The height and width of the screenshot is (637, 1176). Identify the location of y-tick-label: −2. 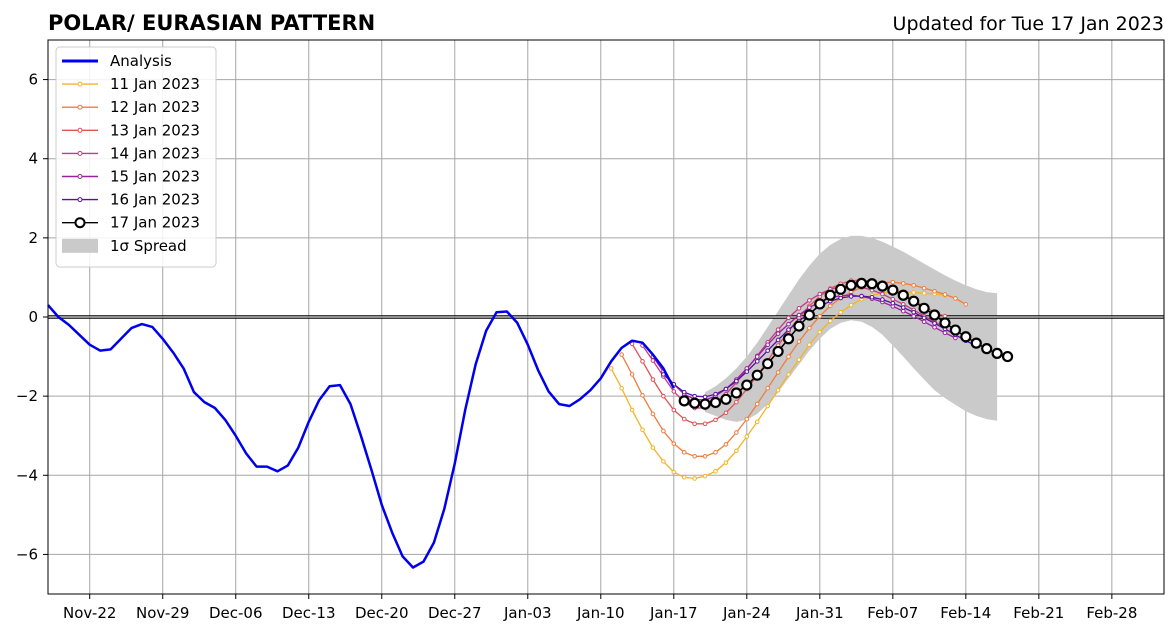
(27, 396).